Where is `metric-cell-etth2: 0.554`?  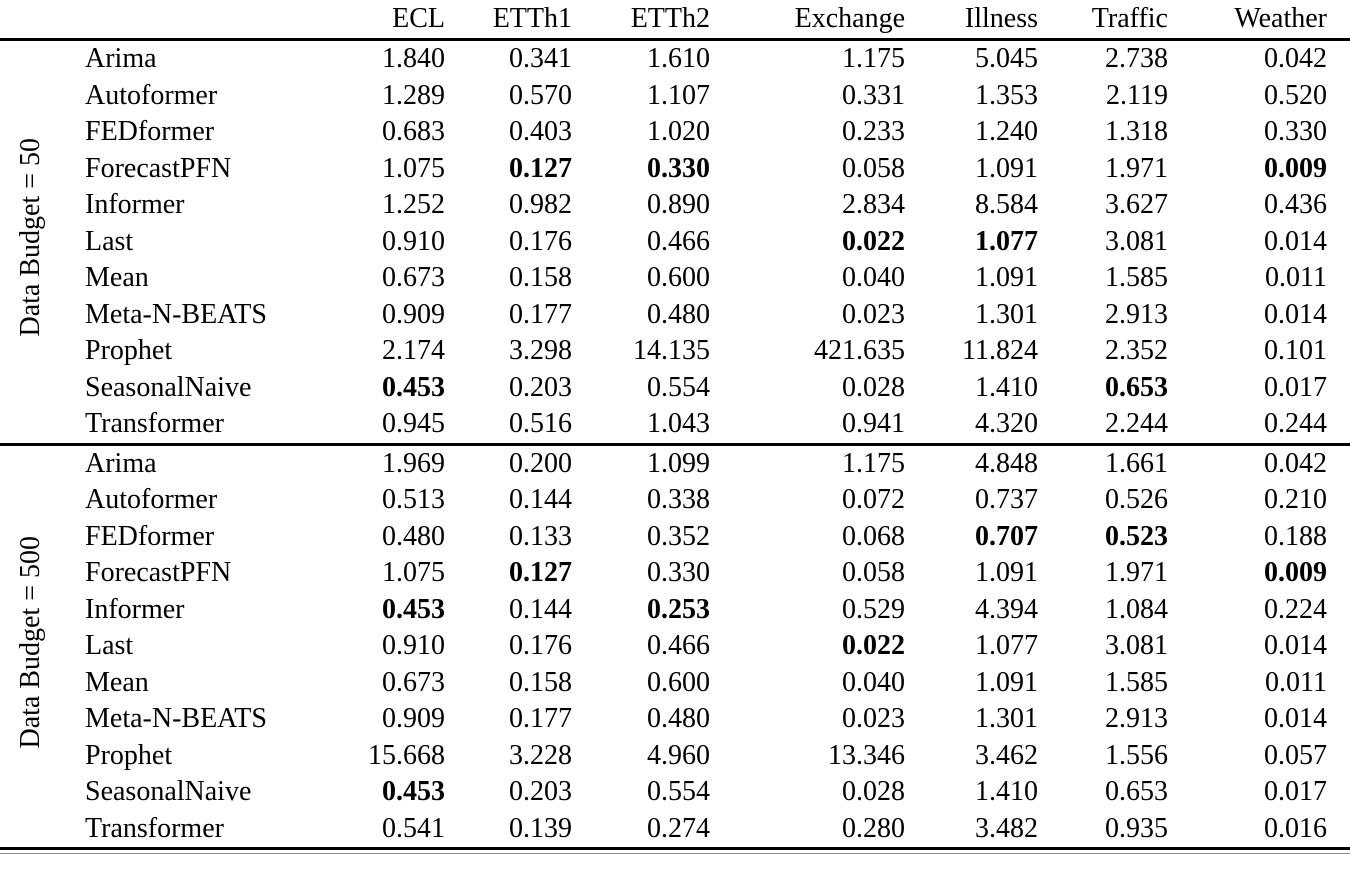
metric-cell-etth2: 0.554 is located at coordinates (678, 792).